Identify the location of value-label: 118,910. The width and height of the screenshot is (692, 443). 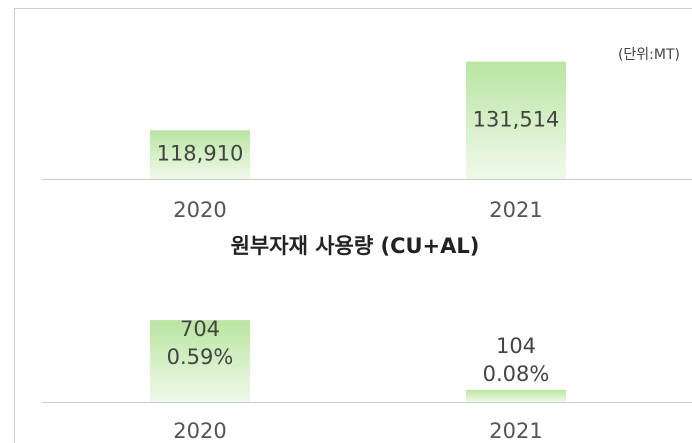
(200, 154).